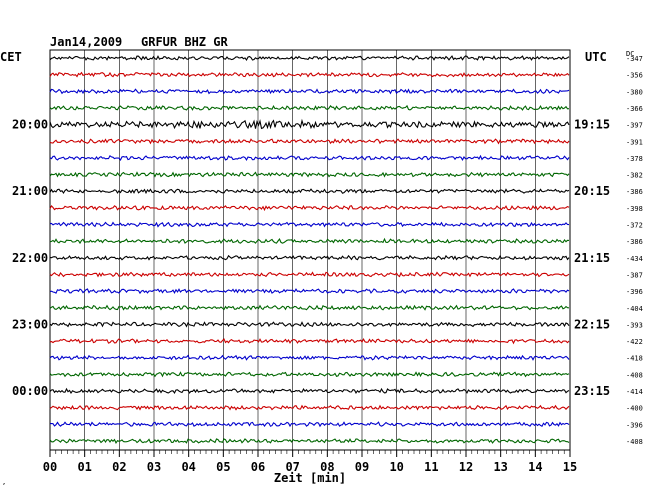 Image resolution: width=650 pixels, height=494 pixels. I want to click on x-axis-title: Zeit [min], so click(310, 478).